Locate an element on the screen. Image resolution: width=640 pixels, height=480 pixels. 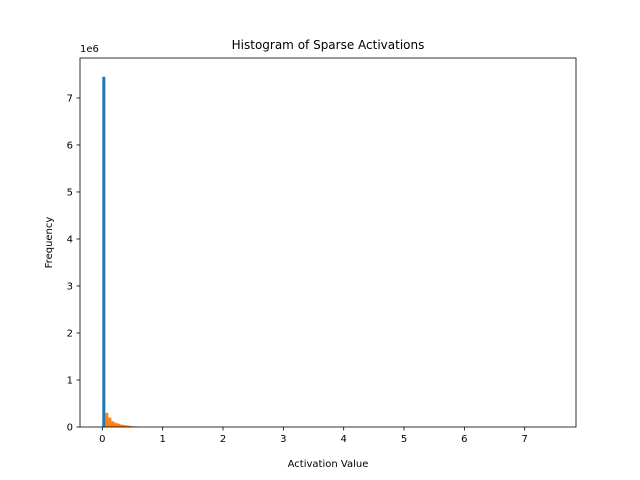
chart-title: Histogram of Sparse Activations is located at coordinates (328, 45).